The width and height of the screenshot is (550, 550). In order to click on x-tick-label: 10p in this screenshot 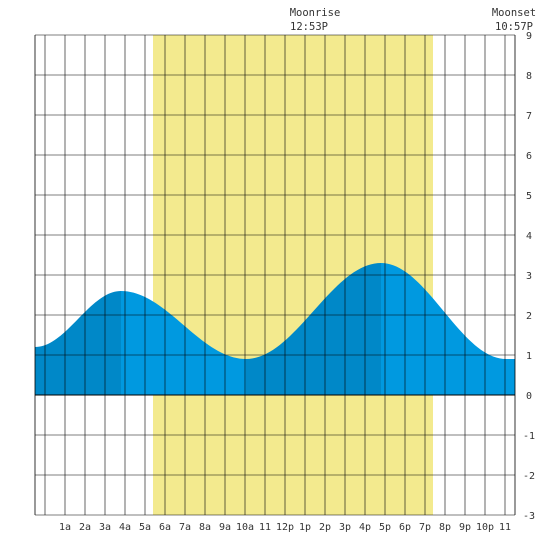, I will do `click(485, 527)`.